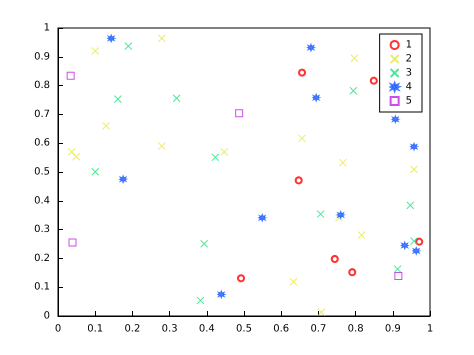  I want to click on x-tick-label: 0.4, so click(206, 329).